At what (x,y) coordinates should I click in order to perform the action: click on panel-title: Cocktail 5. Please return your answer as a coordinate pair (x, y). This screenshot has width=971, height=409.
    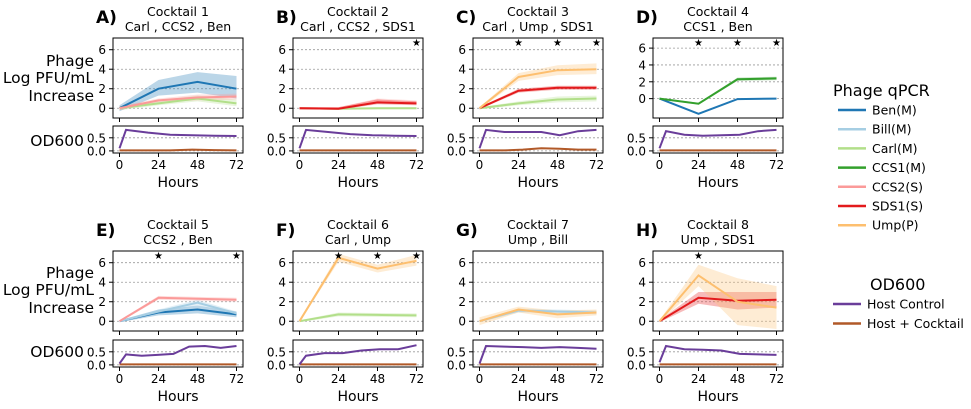
    Looking at the image, I should click on (178, 224).